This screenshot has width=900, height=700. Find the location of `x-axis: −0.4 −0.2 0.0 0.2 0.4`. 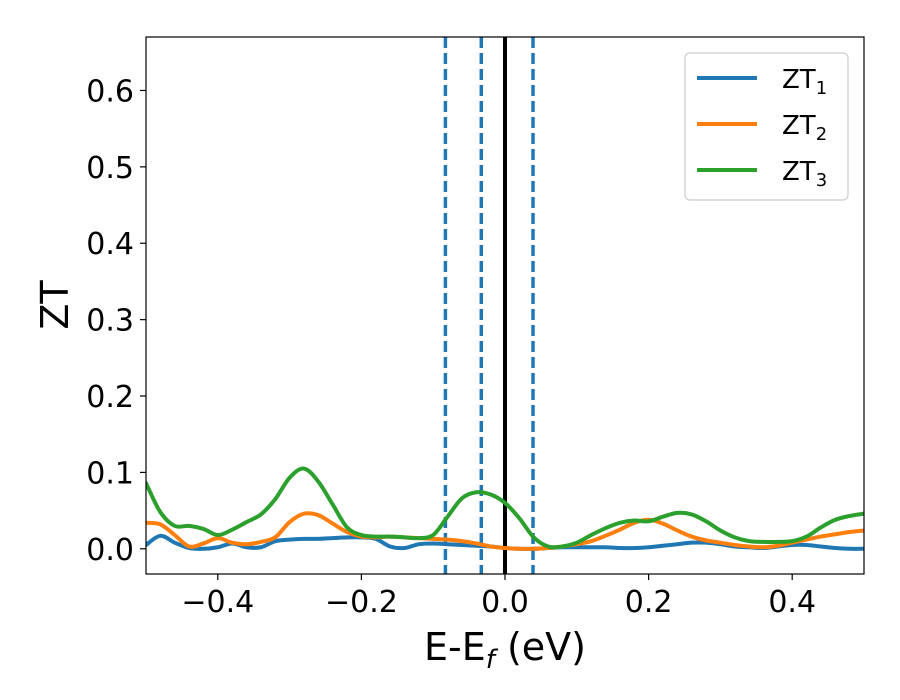

x-axis: −0.4 −0.2 0.0 0.2 0.4 is located at coordinates (498, 597).